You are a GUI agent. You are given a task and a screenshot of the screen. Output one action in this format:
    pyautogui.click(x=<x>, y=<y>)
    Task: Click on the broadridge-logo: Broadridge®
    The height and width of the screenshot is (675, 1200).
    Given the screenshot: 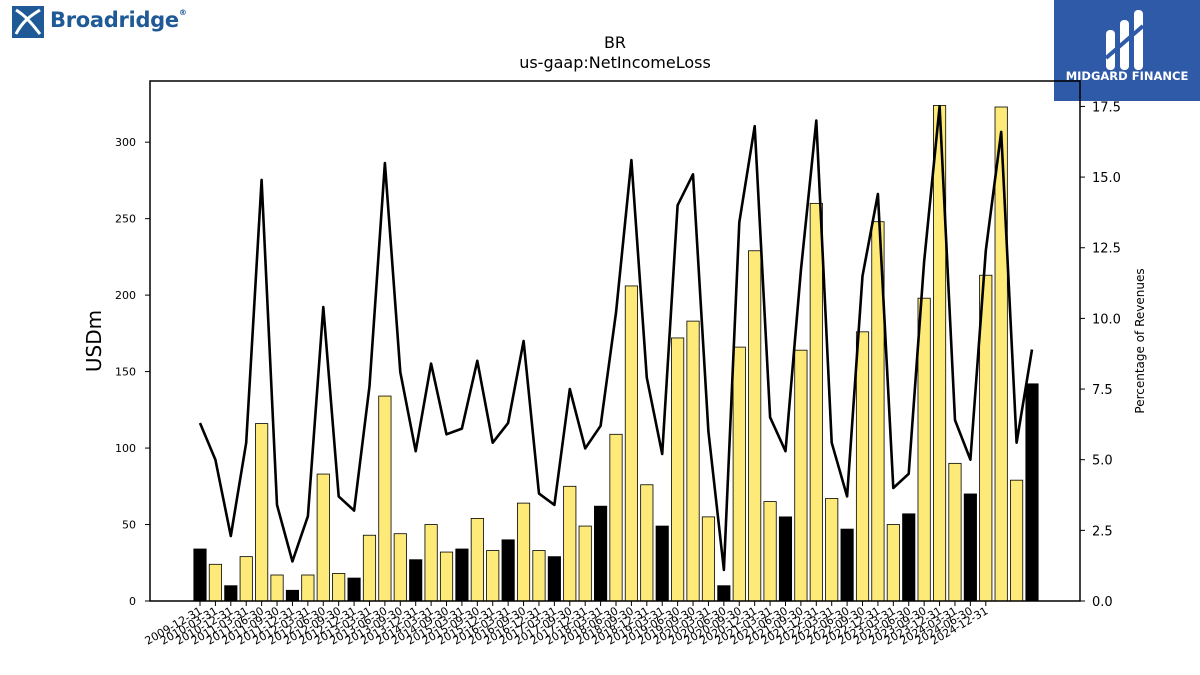 What is the action you would take?
    pyautogui.click(x=99, y=23)
    